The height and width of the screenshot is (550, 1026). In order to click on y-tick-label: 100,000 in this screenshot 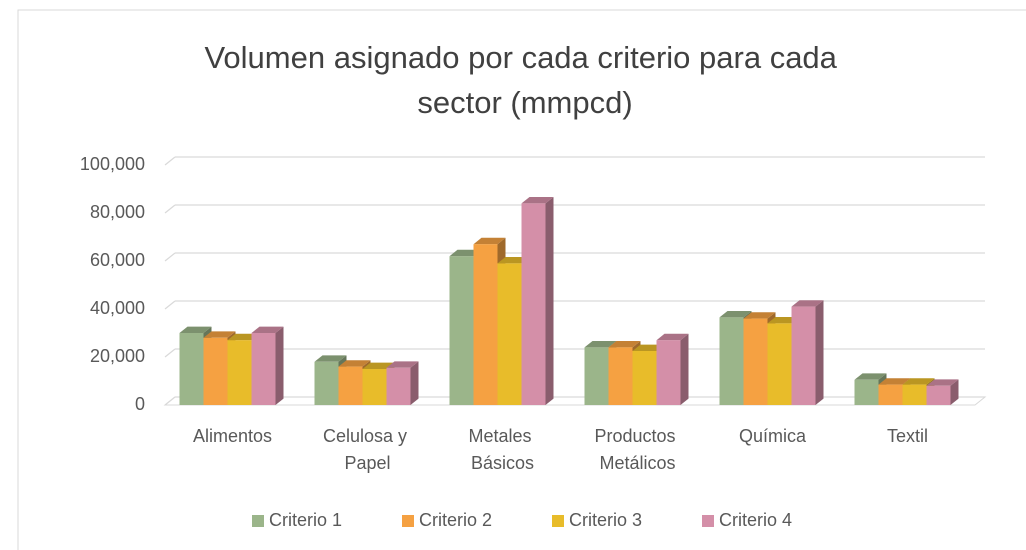, I will do `click(112, 164)`.